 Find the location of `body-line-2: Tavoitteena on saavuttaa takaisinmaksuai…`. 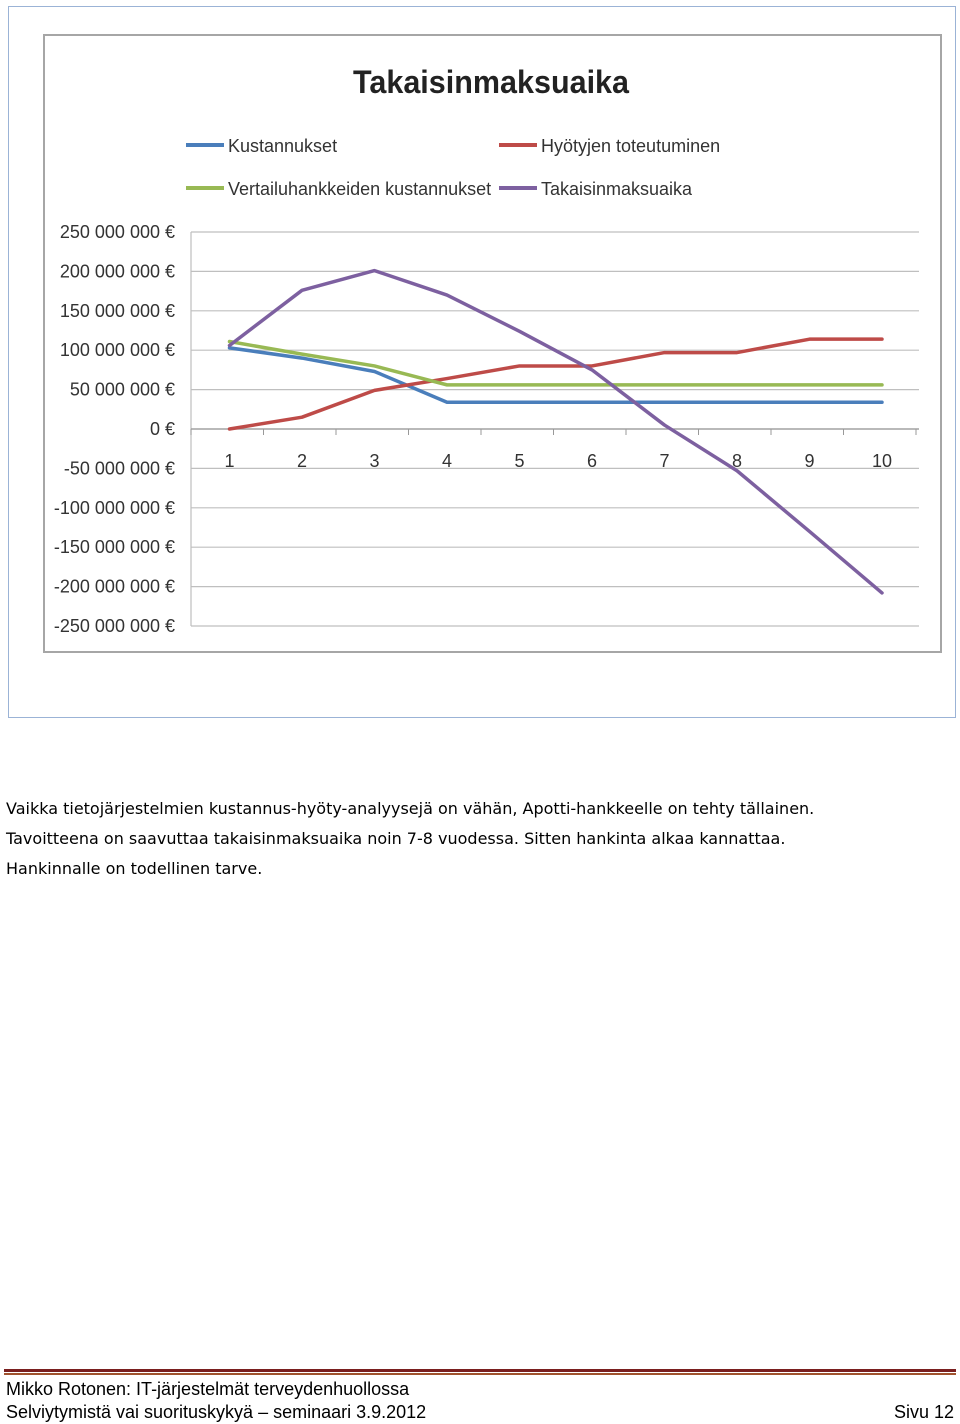

body-line-2: Tavoitteena on saavuttaa takaisinmaksuai… is located at coordinates (396, 838).